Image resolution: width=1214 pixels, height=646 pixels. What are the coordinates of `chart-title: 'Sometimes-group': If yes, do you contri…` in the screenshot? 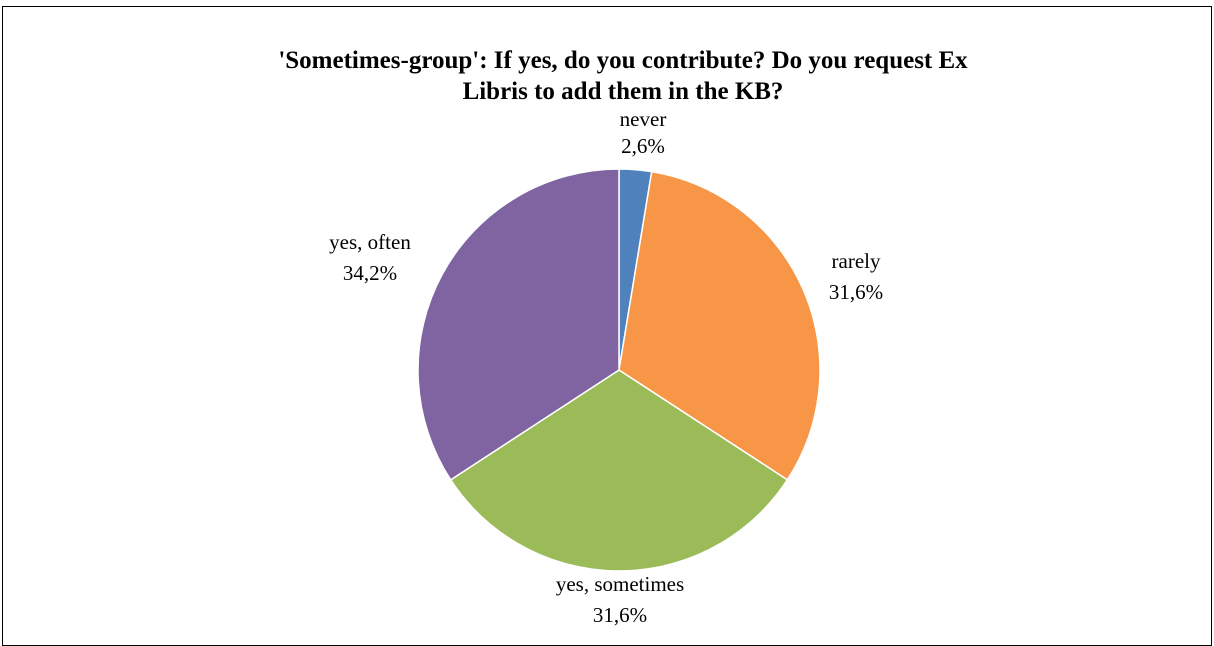 It's located at (608, 76).